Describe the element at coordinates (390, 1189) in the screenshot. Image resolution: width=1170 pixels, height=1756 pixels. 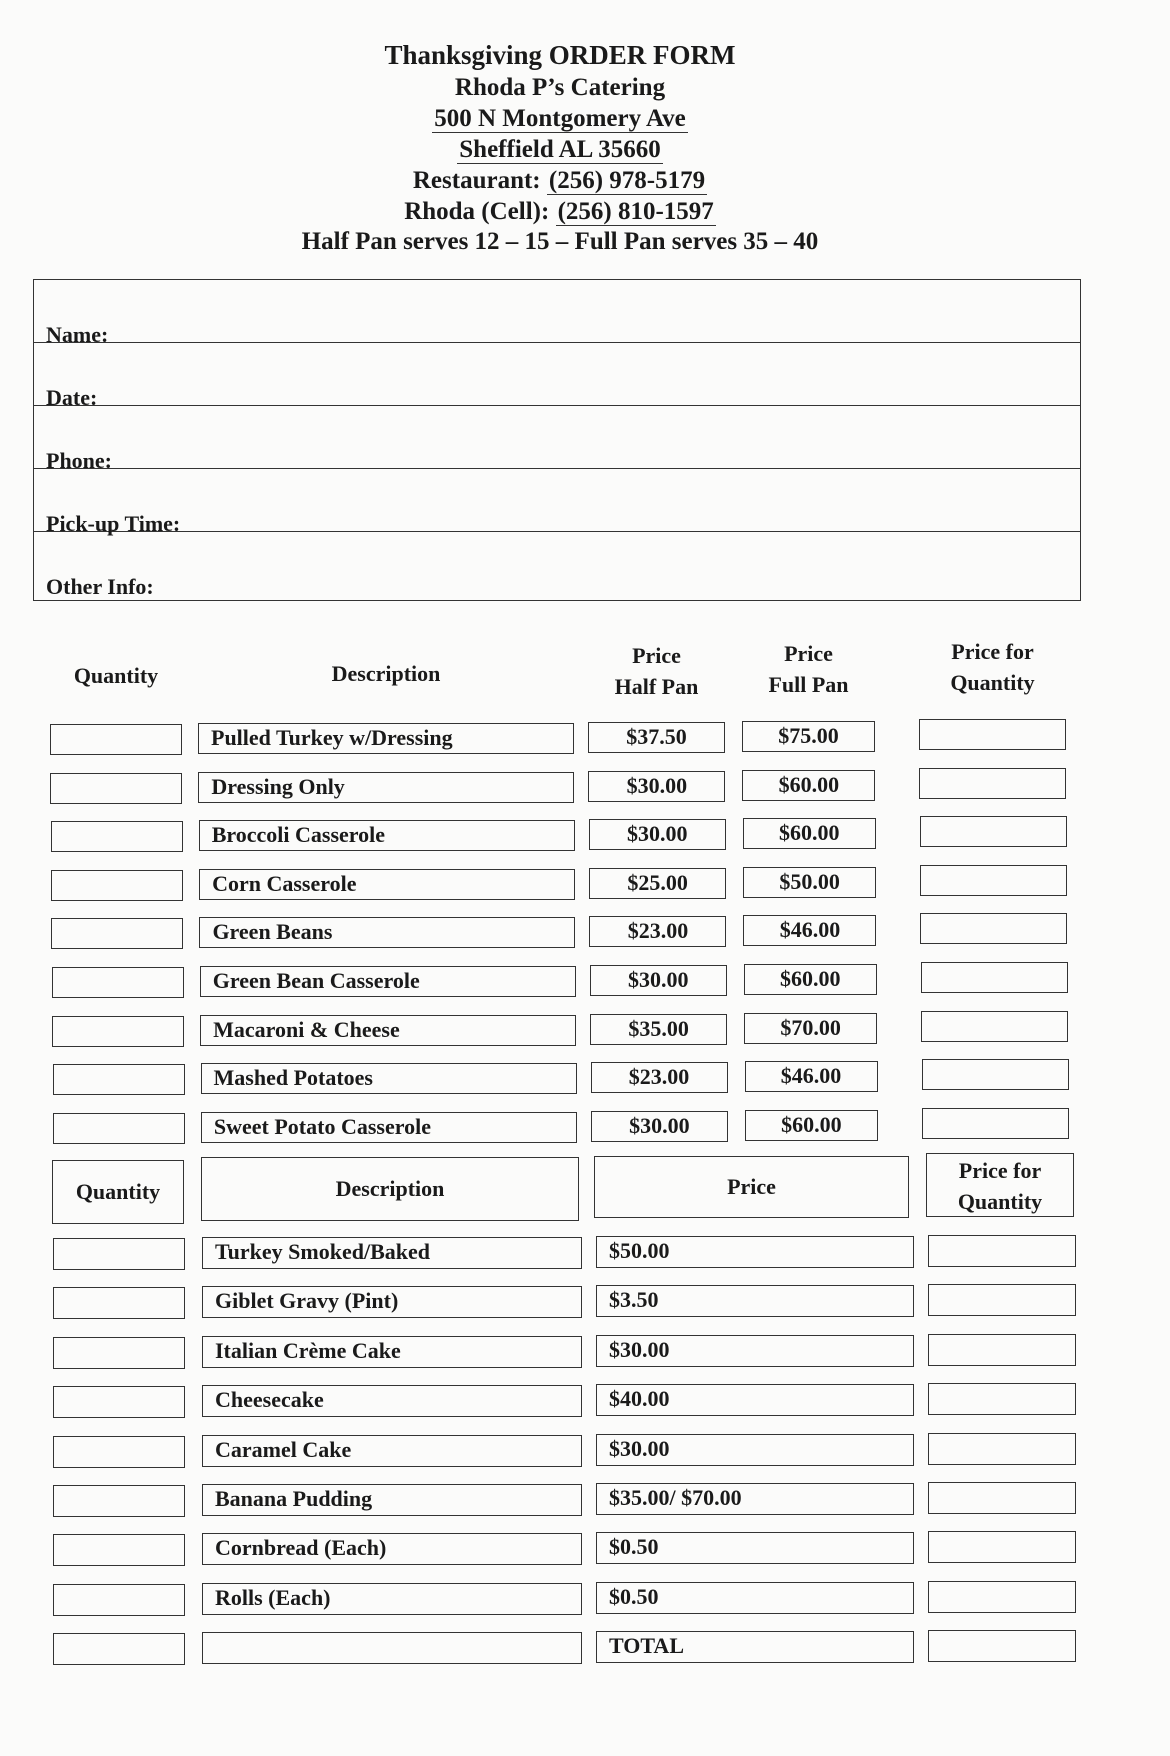
I see `description-header-box` at that location.